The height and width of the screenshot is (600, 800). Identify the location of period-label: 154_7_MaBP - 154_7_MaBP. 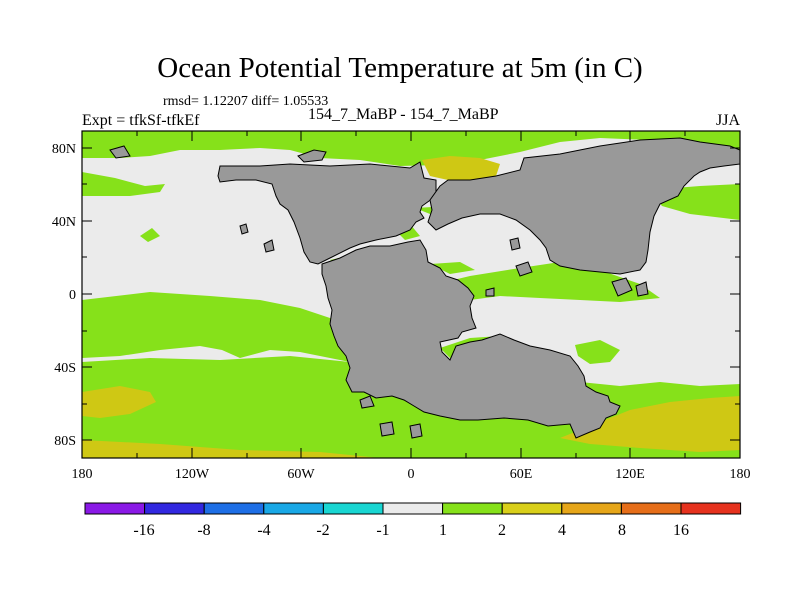
(403, 114).